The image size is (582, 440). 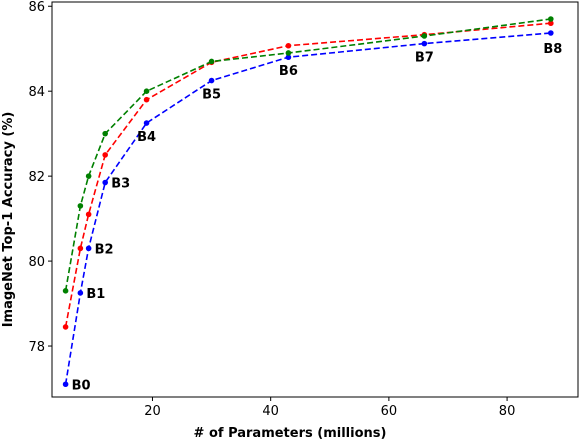 I want to click on y-axis: 78 80 82 84 86, so click(x=40, y=177).